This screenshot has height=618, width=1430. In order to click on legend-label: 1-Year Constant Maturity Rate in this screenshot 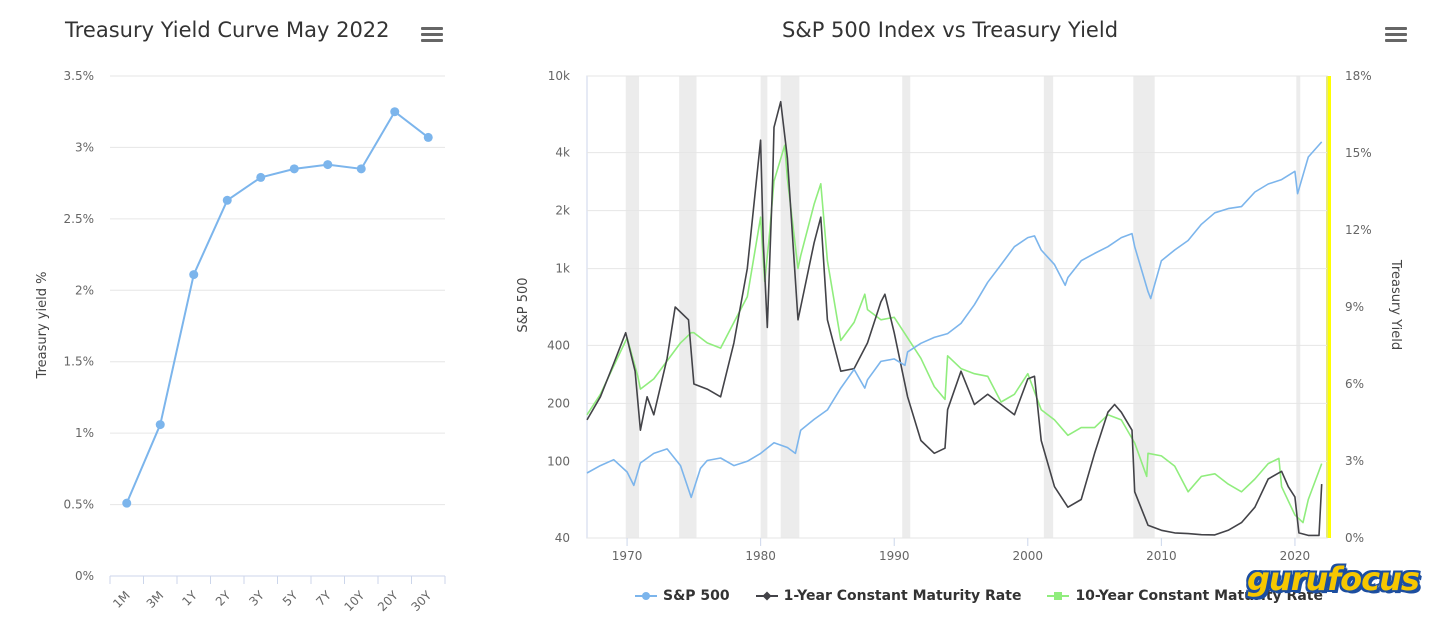, I will do `click(902, 596)`.